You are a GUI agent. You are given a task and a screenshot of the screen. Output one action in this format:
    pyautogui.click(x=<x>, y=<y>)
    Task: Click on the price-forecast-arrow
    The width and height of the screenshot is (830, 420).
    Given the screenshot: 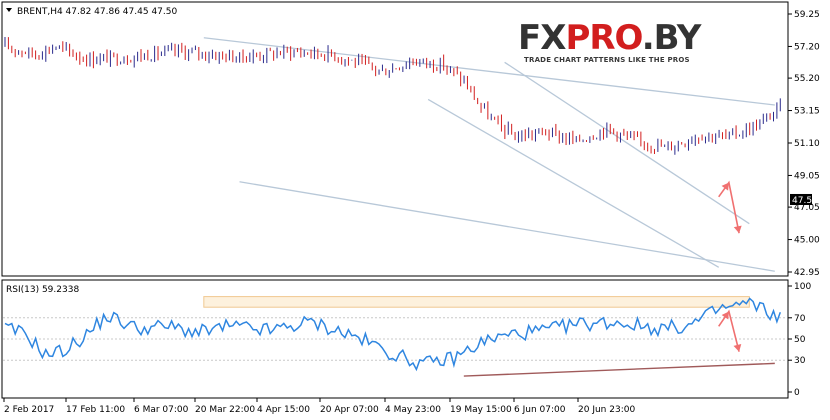 What is the action you would take?
    pyautogui.click(x=730, y=207)
    